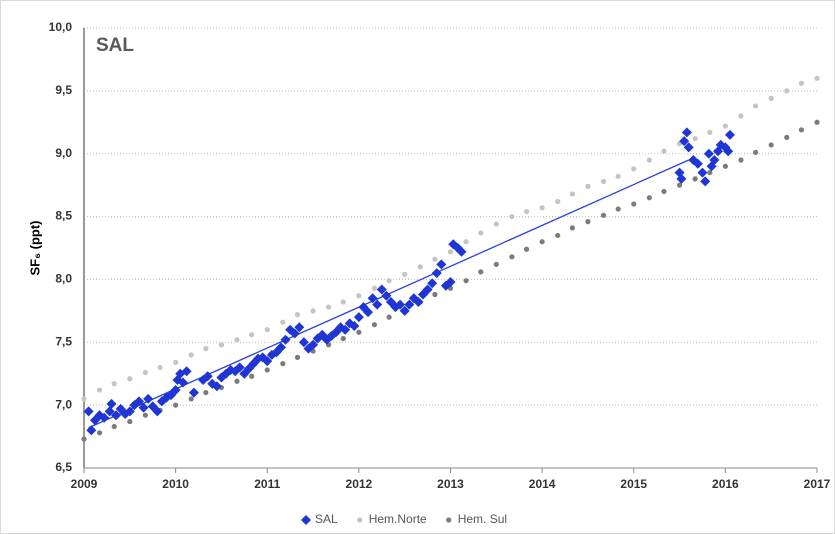 This screenshot has height=534, width=835. I want to click on x-tick-label: 2013, so click(450, 484).